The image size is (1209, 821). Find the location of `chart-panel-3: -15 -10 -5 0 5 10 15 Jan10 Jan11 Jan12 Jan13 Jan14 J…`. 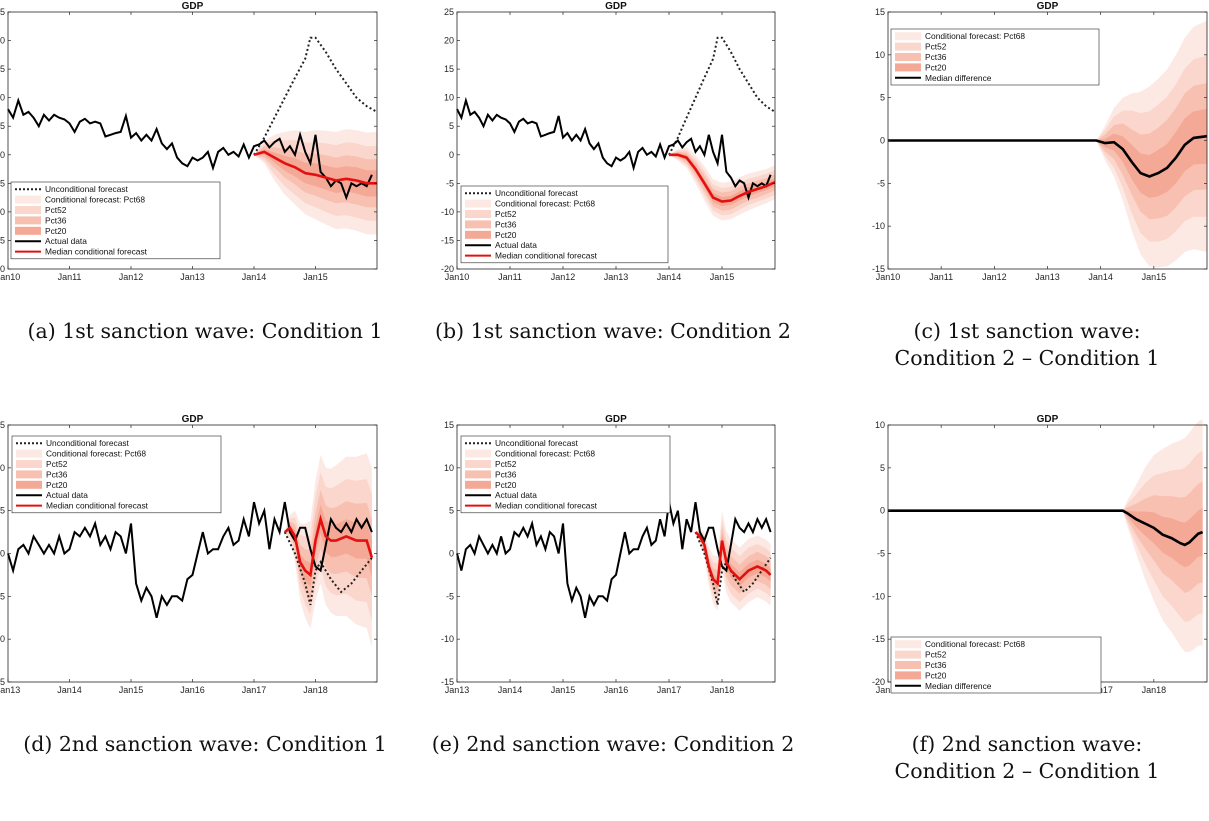

chart-panel-3: -15 -10 -5 0 5 10 15 Jan10 Jan11 Jan12 Jan13 Jan14 J… is located at coordinates (1040, 141).